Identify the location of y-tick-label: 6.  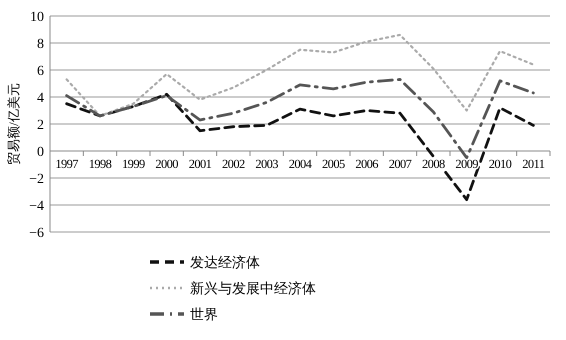
(40, 71).